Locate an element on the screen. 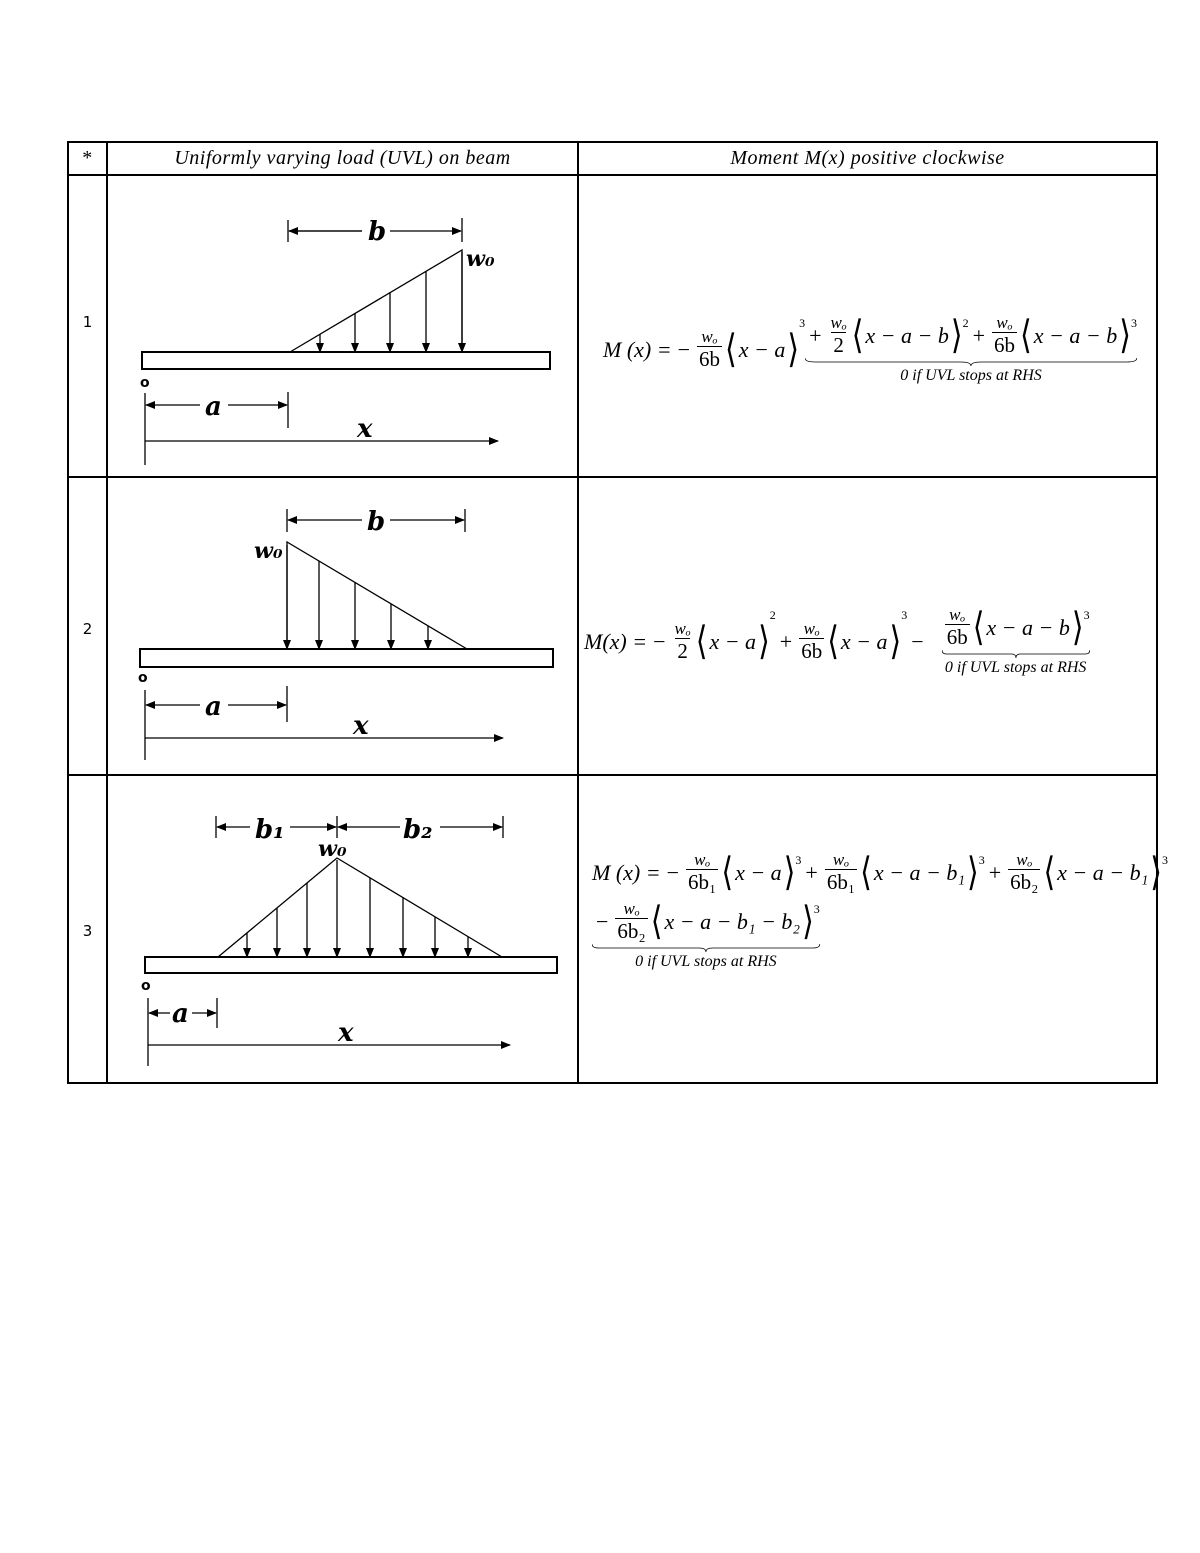  table-border-bottom is located at coordinates (613, 1083).